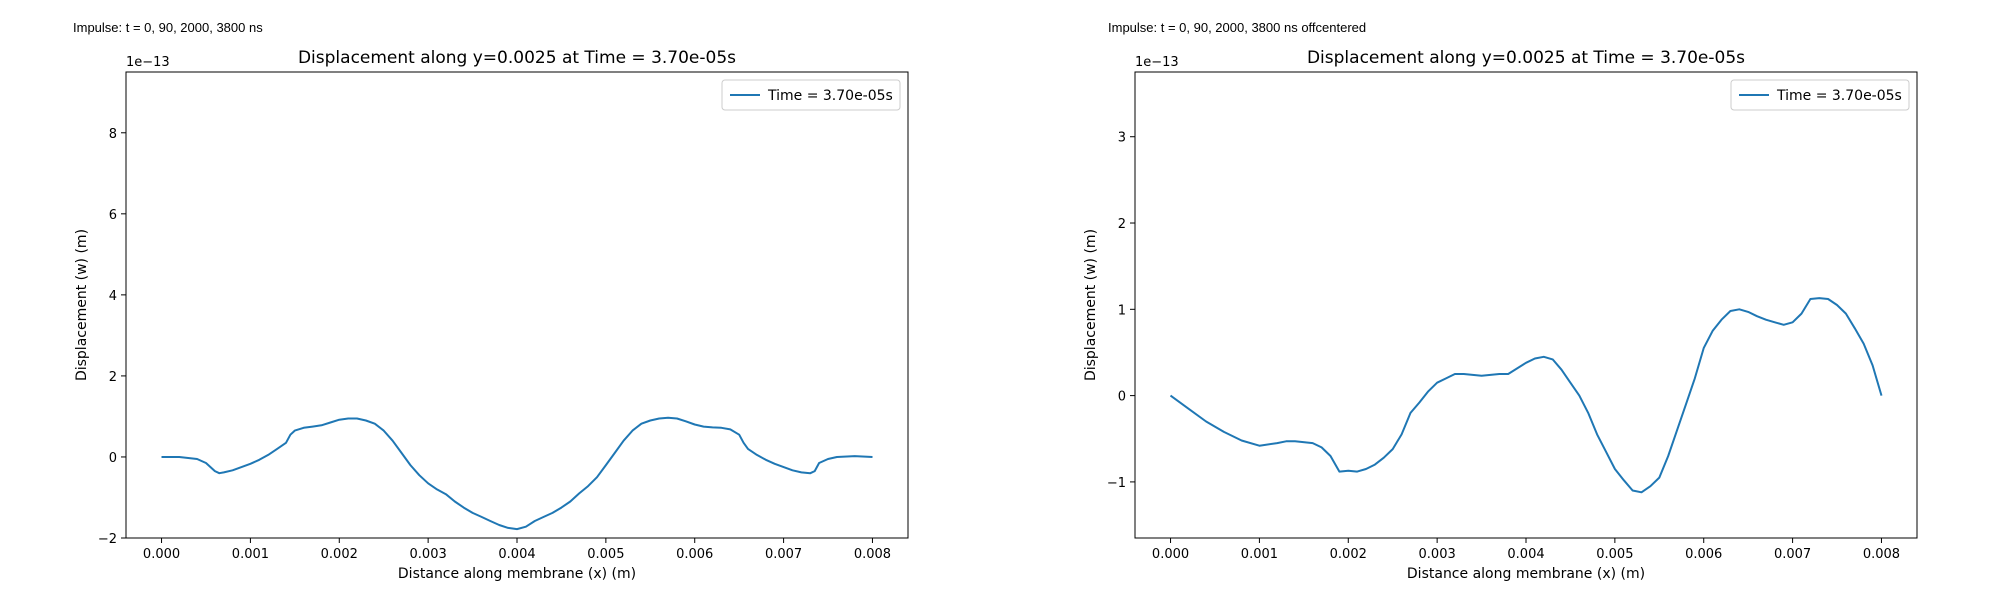 The width and height of the screenshot is (2000, 600). What do you see at coordinates (783, 554) in the screenshot?
I see `left-x-tick-label: 0.007` at bounding box center [783, 554].